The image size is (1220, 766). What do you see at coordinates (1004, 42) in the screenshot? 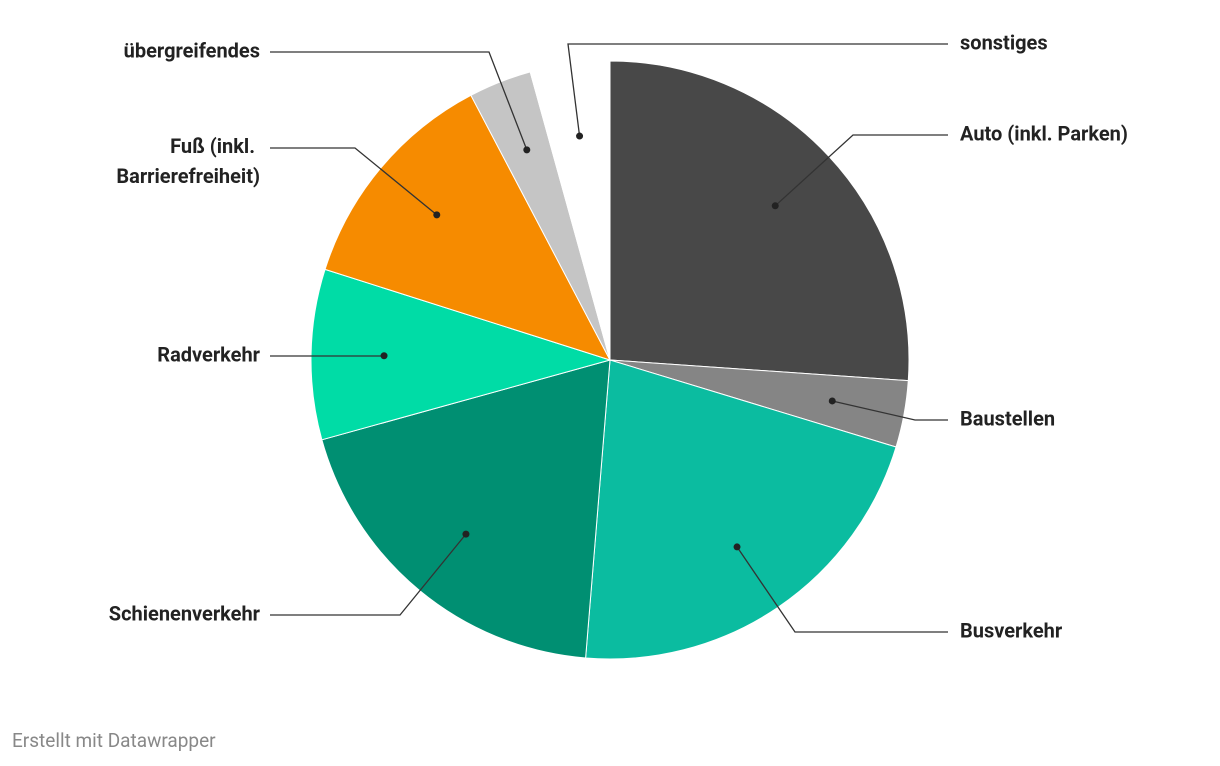
I see `slice-label: sonstiges` at bounding box center [1004, 42].